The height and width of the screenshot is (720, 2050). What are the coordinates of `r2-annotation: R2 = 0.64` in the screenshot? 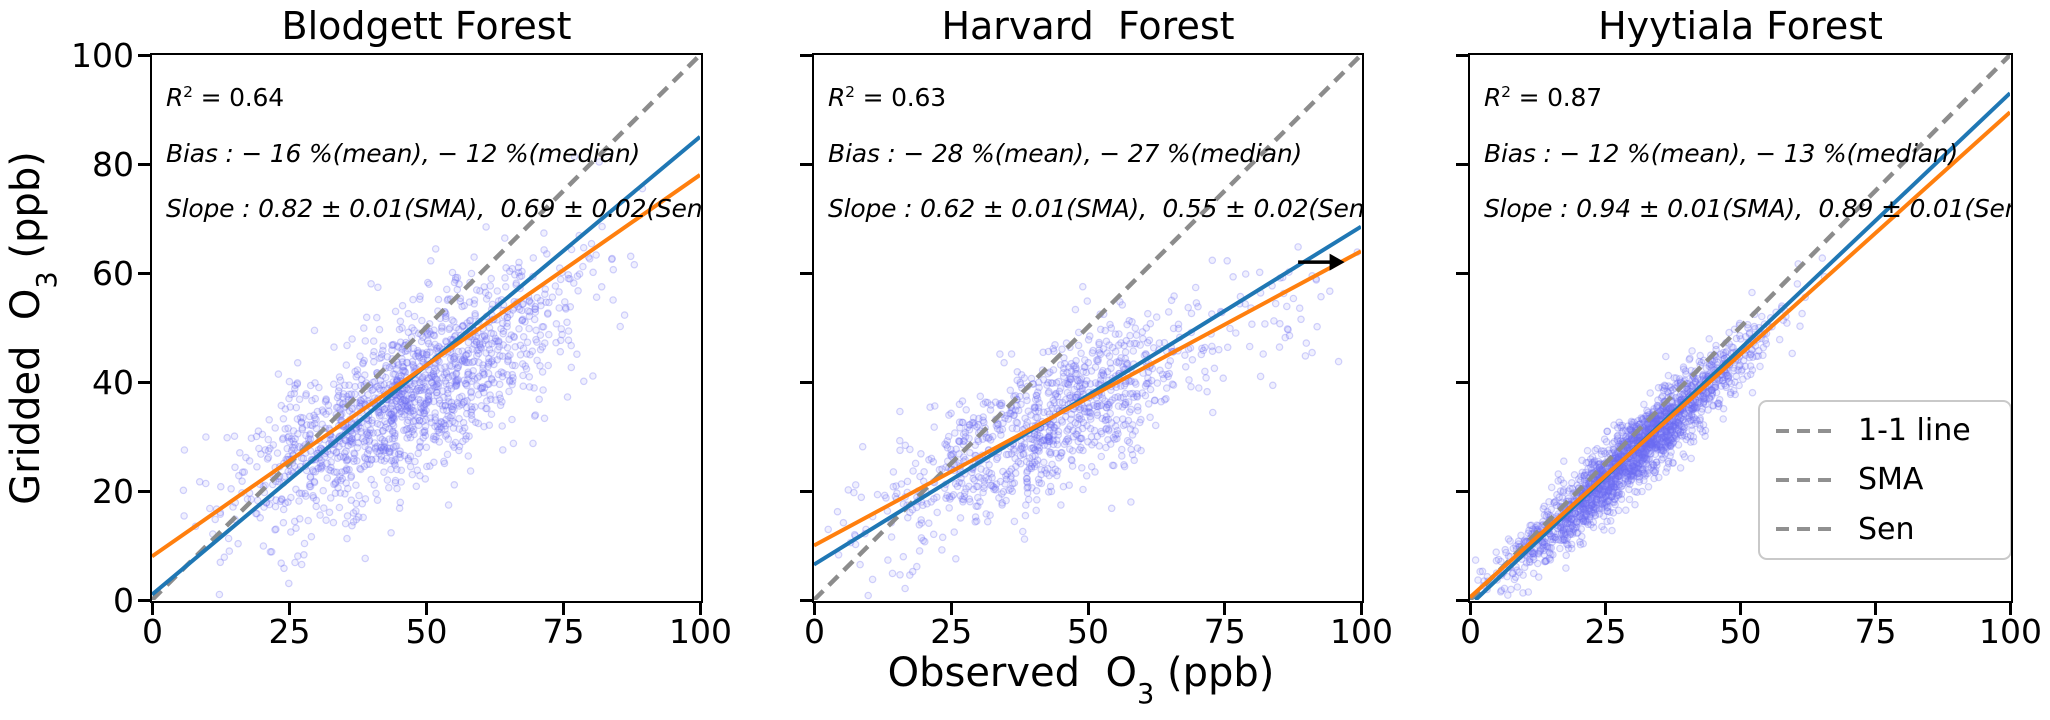 It's located at (225, 97).